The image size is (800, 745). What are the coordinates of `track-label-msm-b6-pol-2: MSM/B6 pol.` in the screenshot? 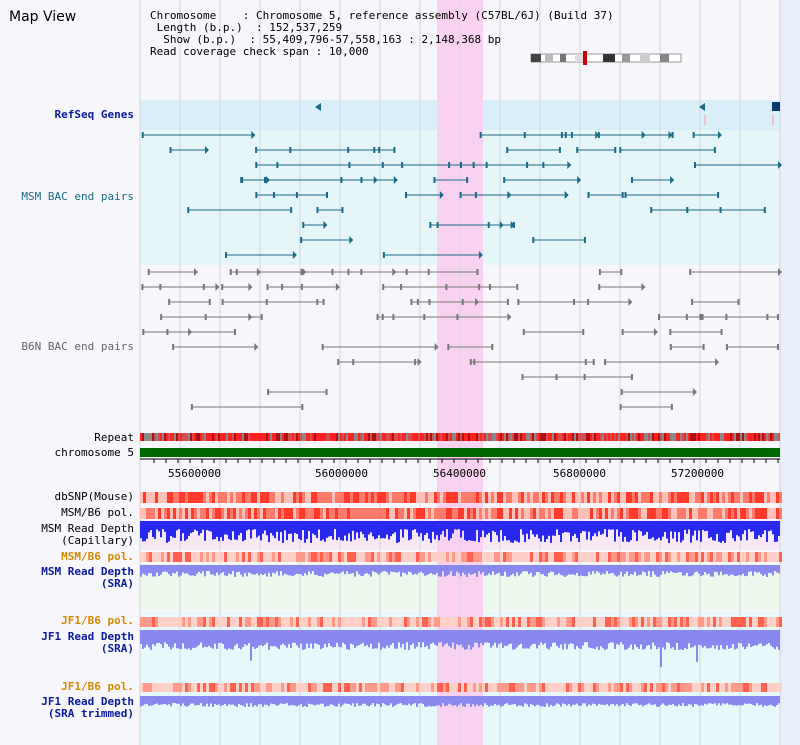 It's located at (97, 556).